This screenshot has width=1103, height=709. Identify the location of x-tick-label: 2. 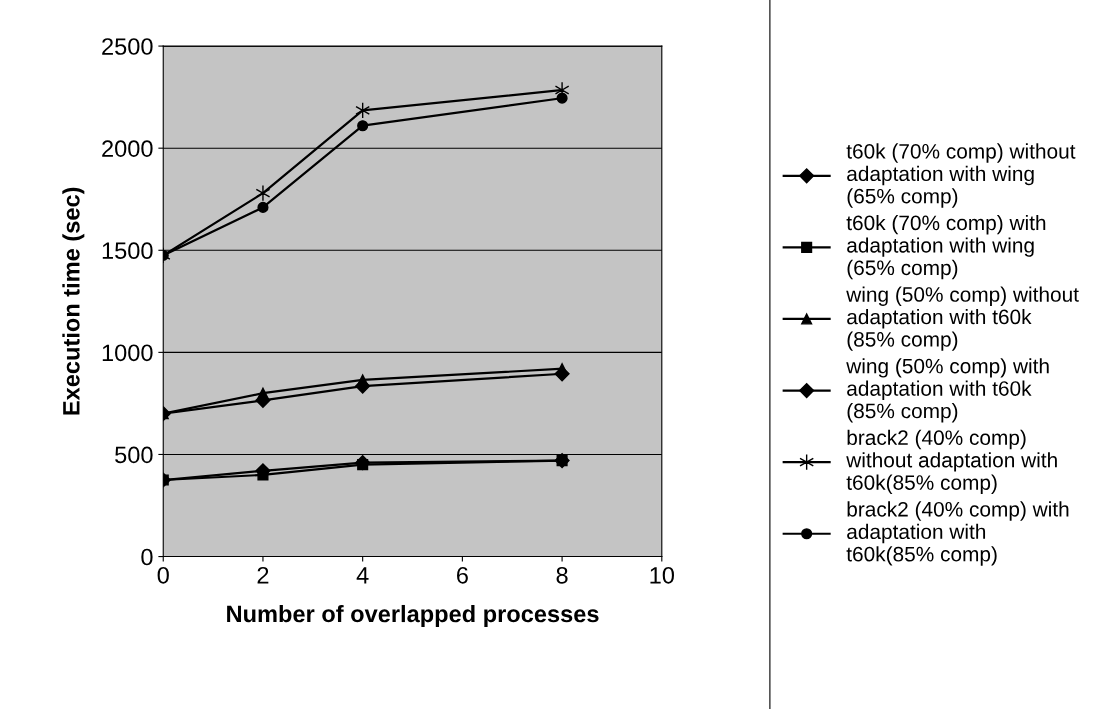
(263, 575).